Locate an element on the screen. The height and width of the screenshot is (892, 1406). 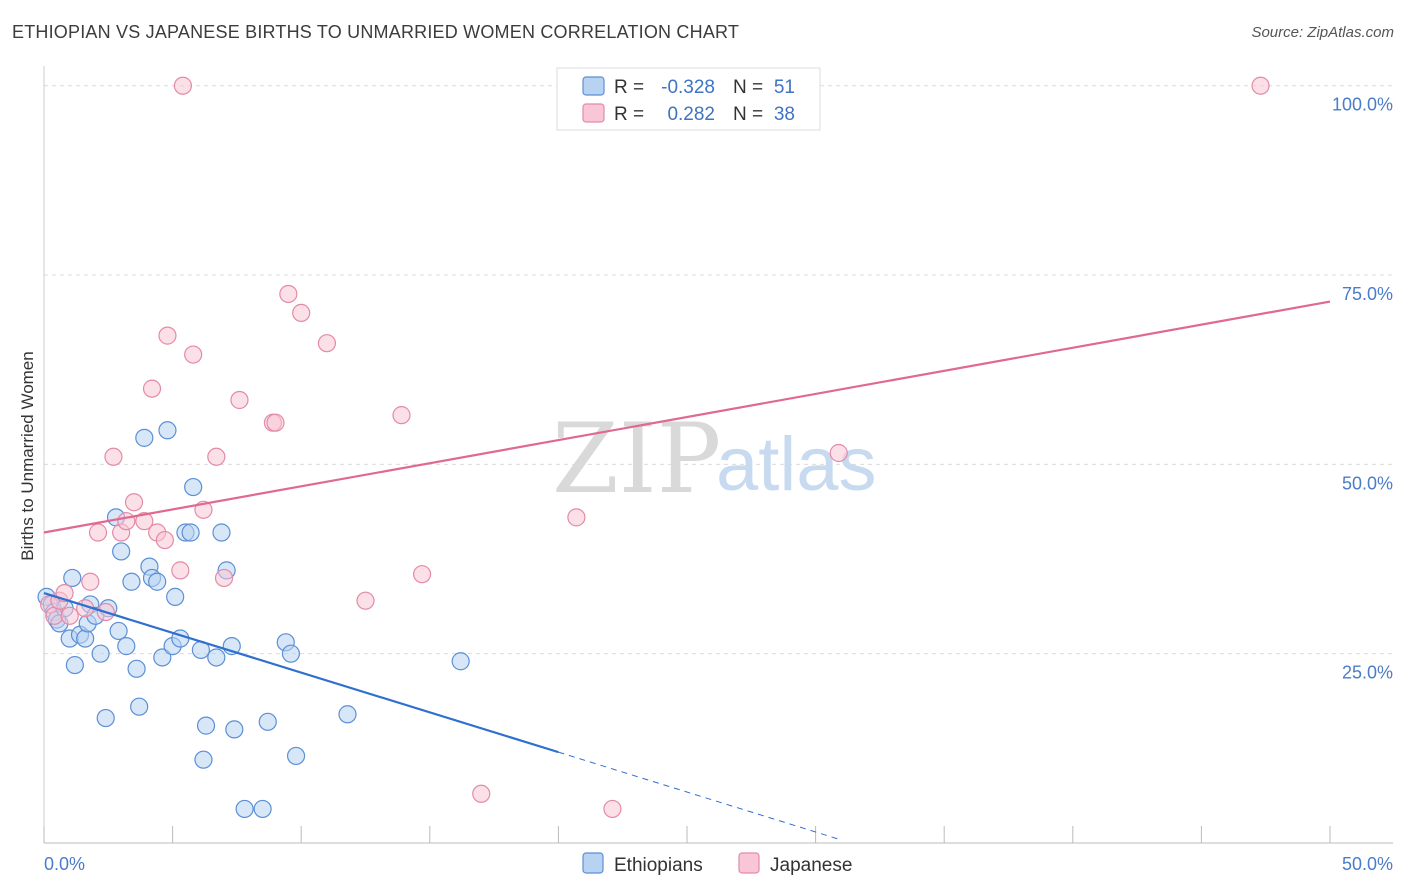
stats-r-label-ethiopians: R = is located at coordinates (629, 87).